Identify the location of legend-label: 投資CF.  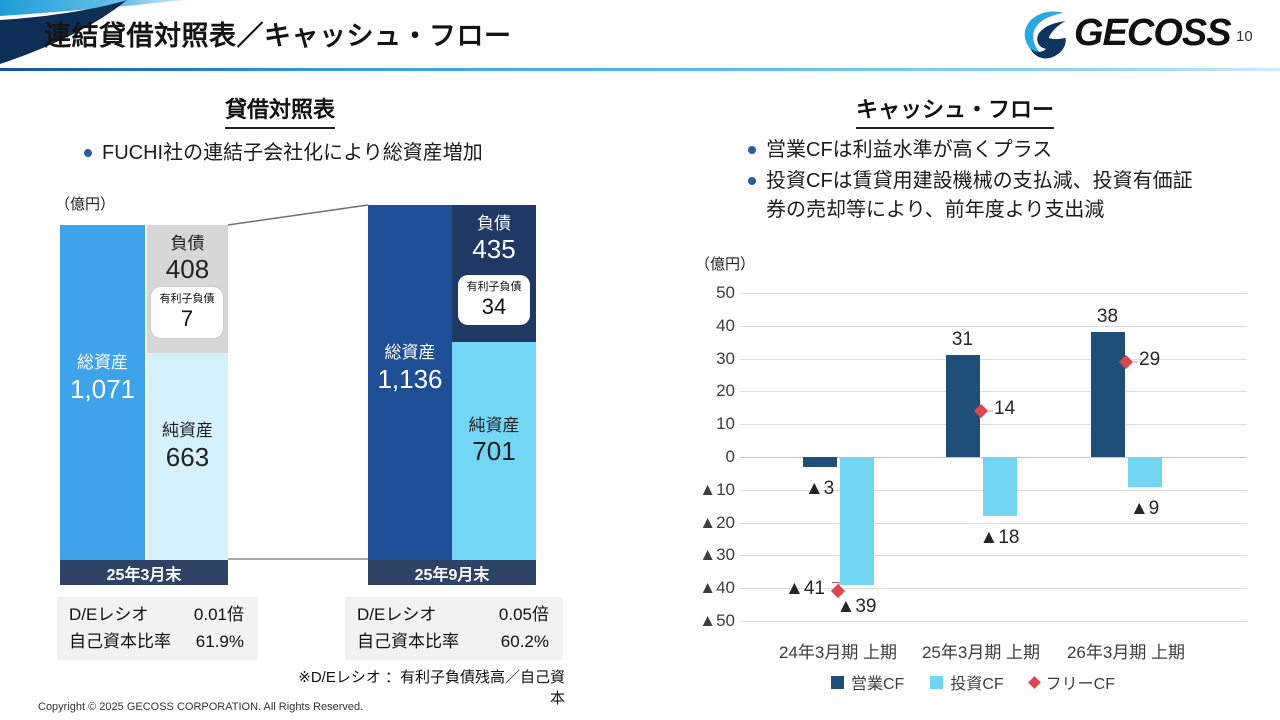
(977, 684).